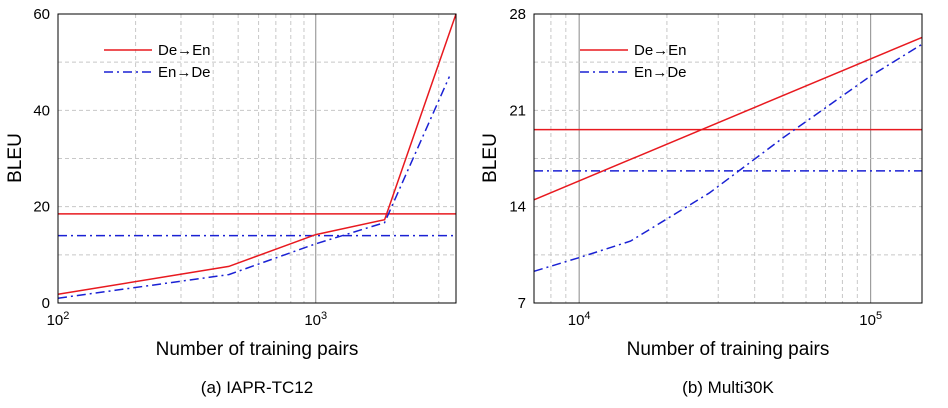  What do you see at coordinates (728, 387) in the screenshot?
I see `caption: (b) Multi30K` at bounding box center [728, 387].